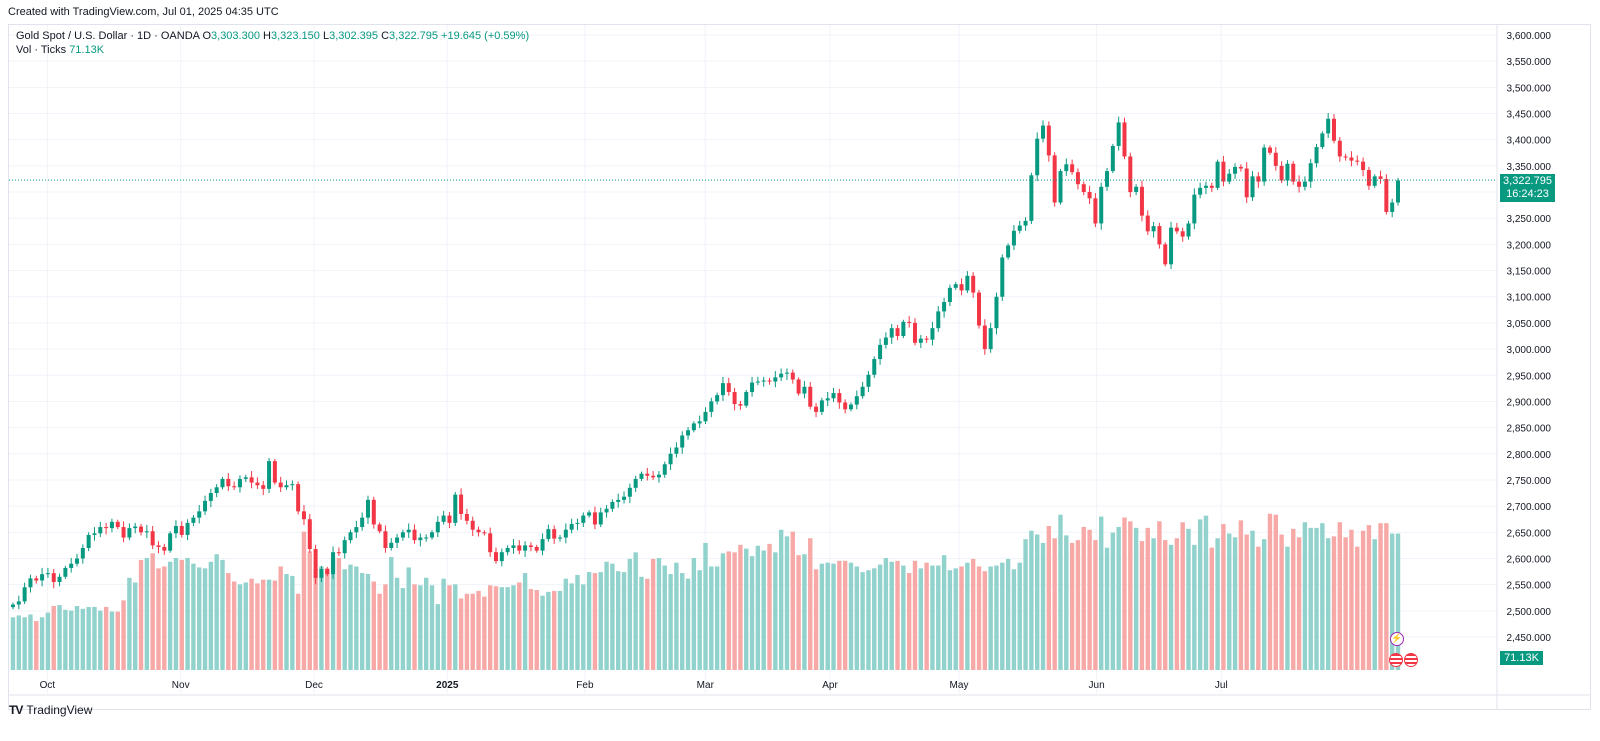 This screenshot has width=1600, height=741. Describe the element at coordinates (41, 50) in the screenshot. I see `volume-label: Vol · Ticks` at that location.